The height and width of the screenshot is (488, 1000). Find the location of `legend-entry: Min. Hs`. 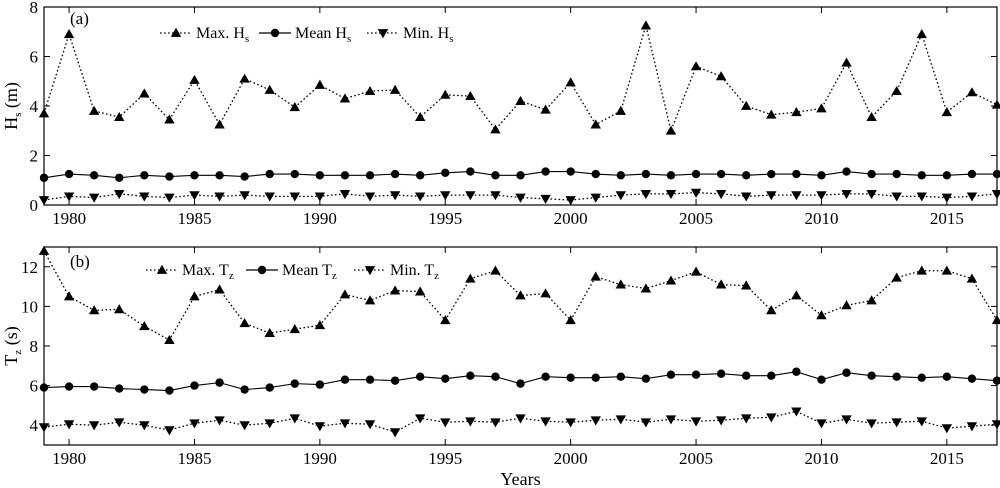

legend-entry: Min. Hs is located at coordinates (410, 35).